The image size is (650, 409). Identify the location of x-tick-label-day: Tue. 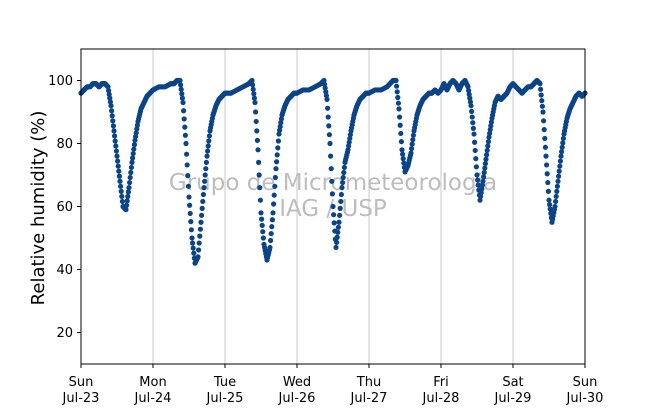
(224, 382).